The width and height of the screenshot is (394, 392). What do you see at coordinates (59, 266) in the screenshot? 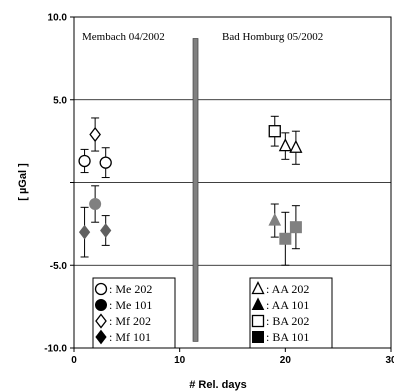
I see `y-tick-label: -5.0` at bounding box center [59, 266].